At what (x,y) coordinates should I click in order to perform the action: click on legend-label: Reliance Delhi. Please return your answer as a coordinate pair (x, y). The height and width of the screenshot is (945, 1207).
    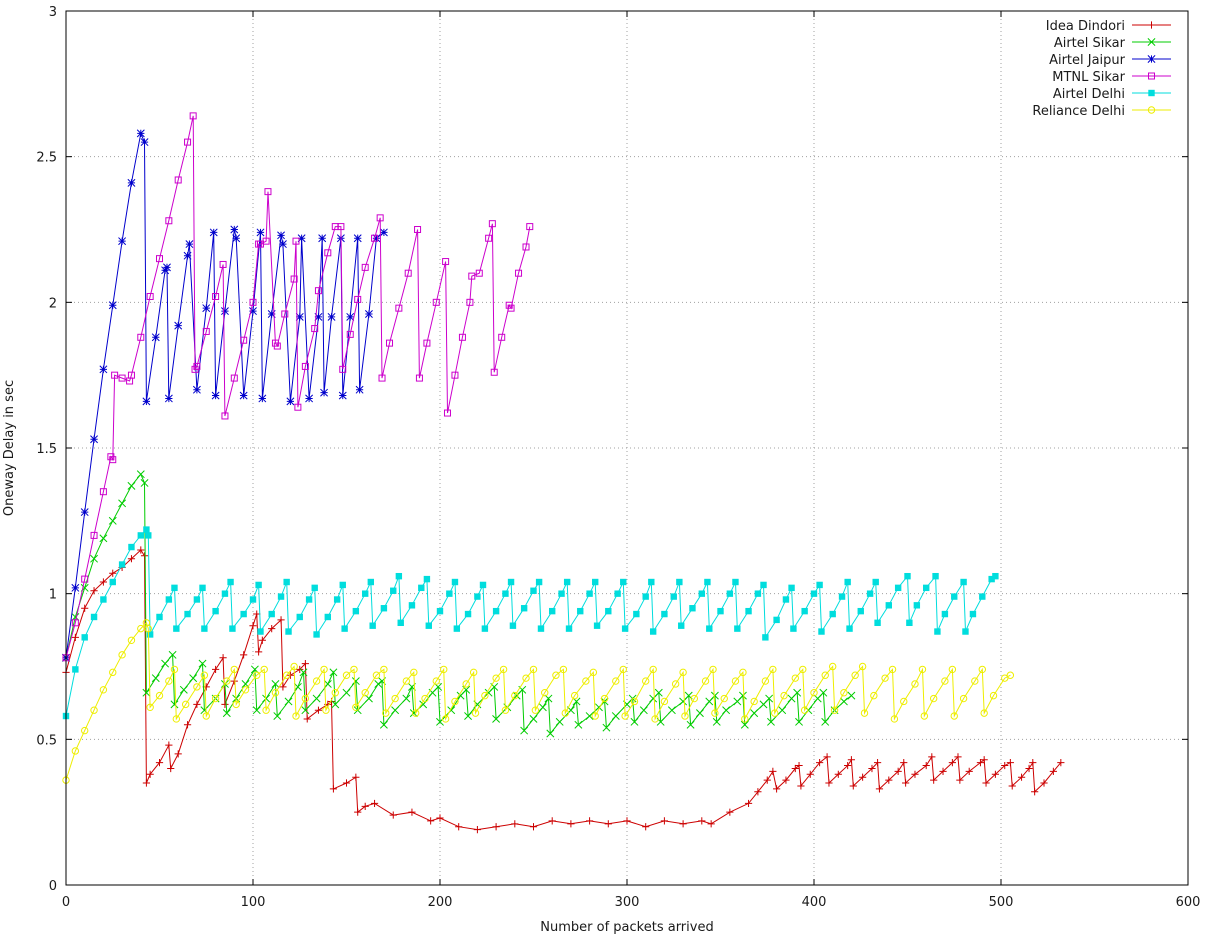
    Looking at the image, I should click on (1078, 111).